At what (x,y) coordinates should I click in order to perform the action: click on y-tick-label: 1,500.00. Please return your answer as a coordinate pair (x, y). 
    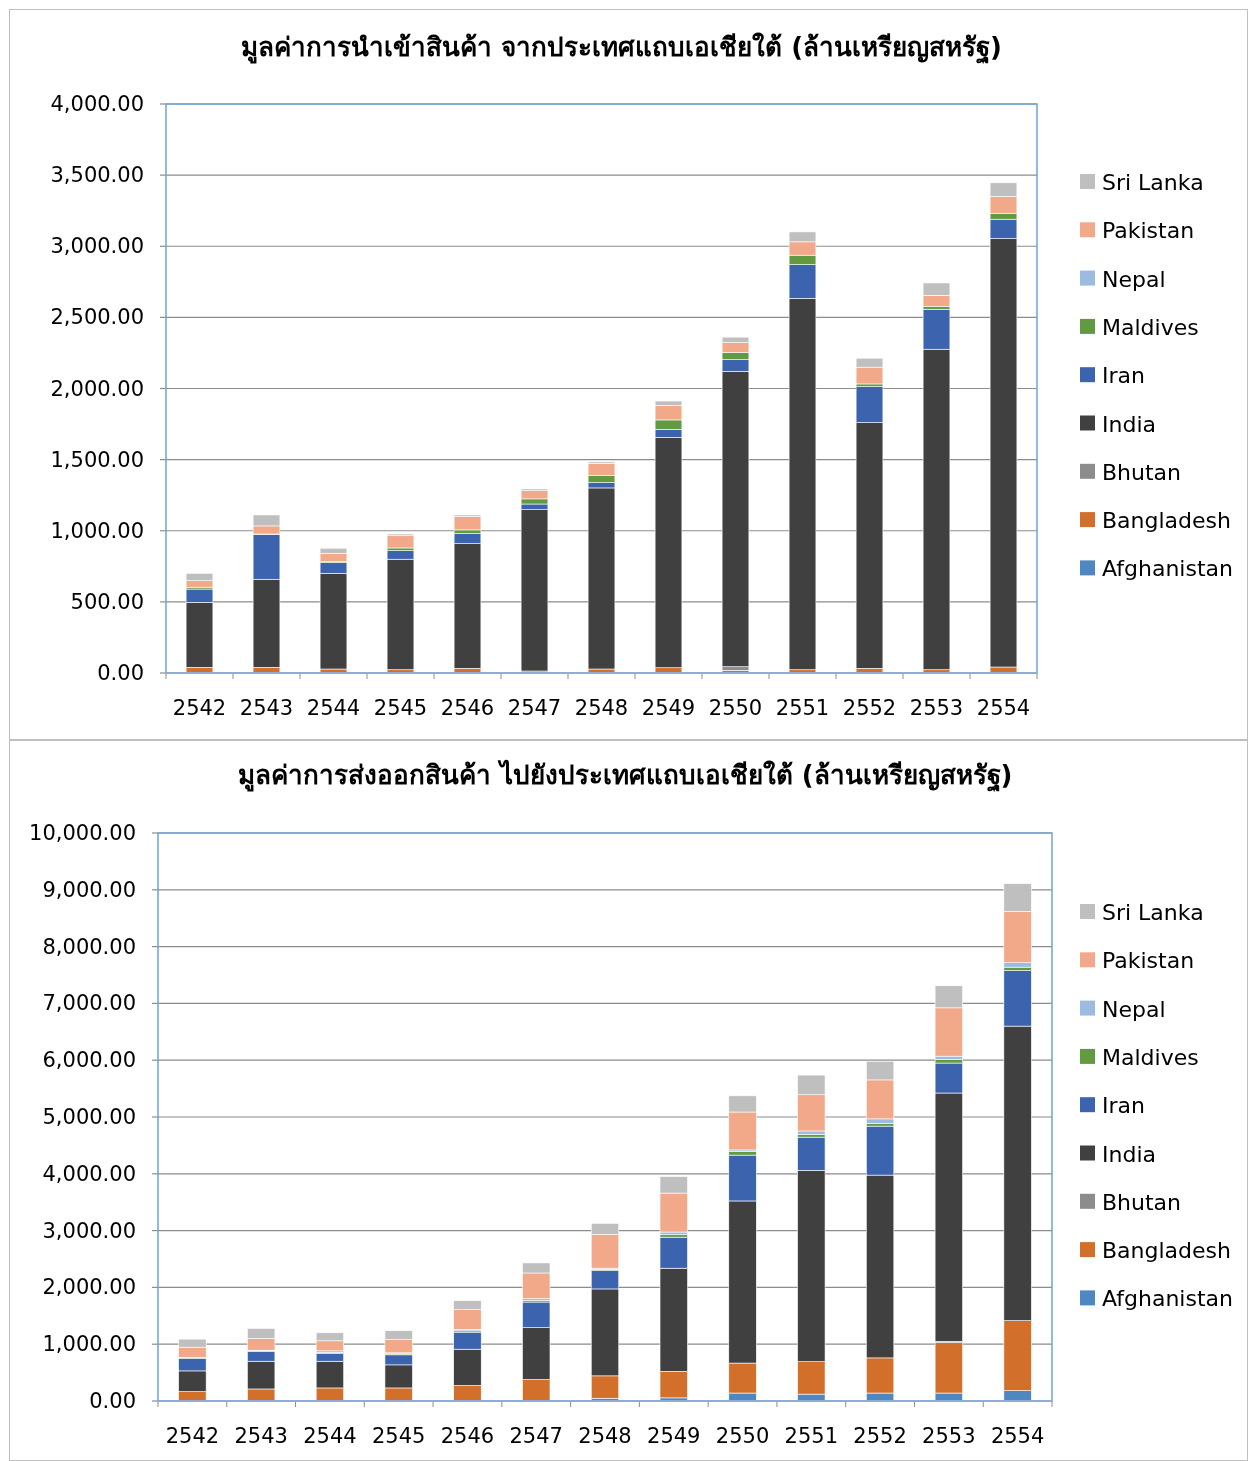
    Looking at the image, I should click on (97, 459).